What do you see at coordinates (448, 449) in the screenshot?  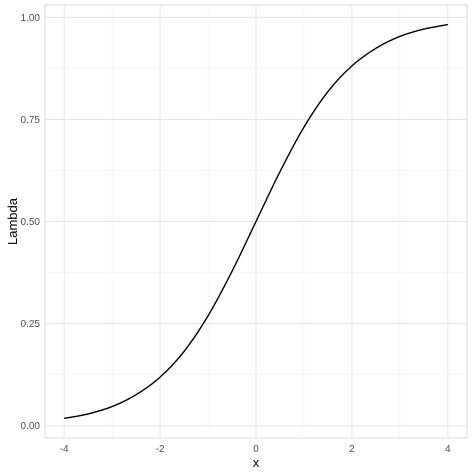 I see `x-tick-label: 4` at bounding box center [448, 449].